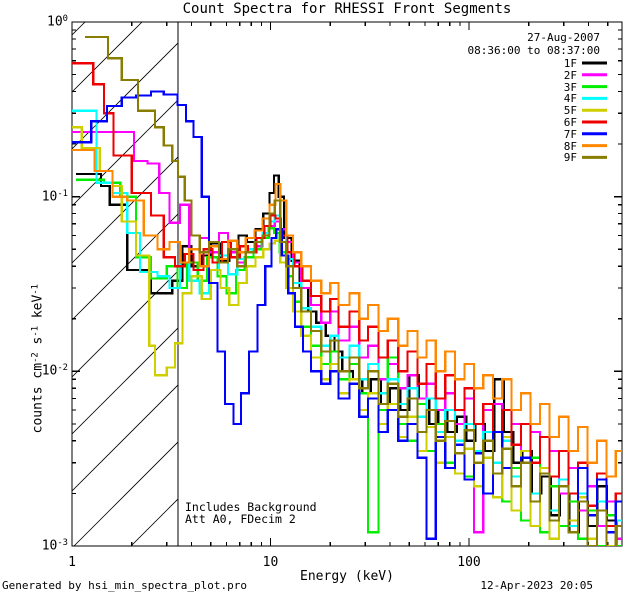 The image size is (640, 600). I want to click on y-tick-label-10e-2: 10⁻², so click(54, 371).